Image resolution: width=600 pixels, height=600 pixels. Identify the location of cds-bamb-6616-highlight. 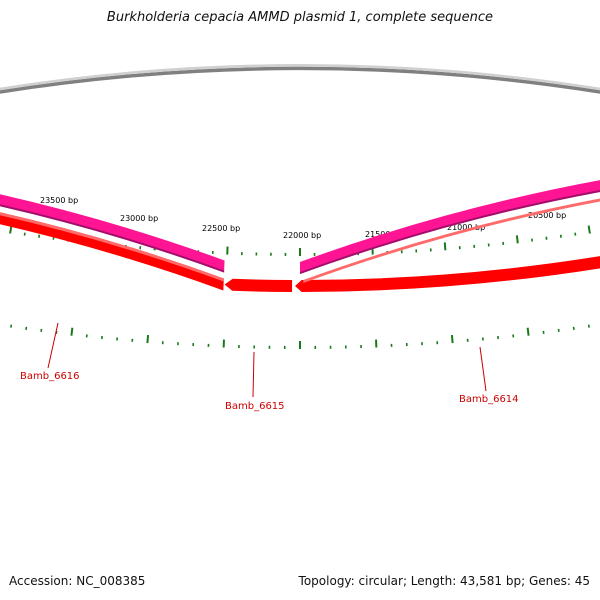
(112, 247).